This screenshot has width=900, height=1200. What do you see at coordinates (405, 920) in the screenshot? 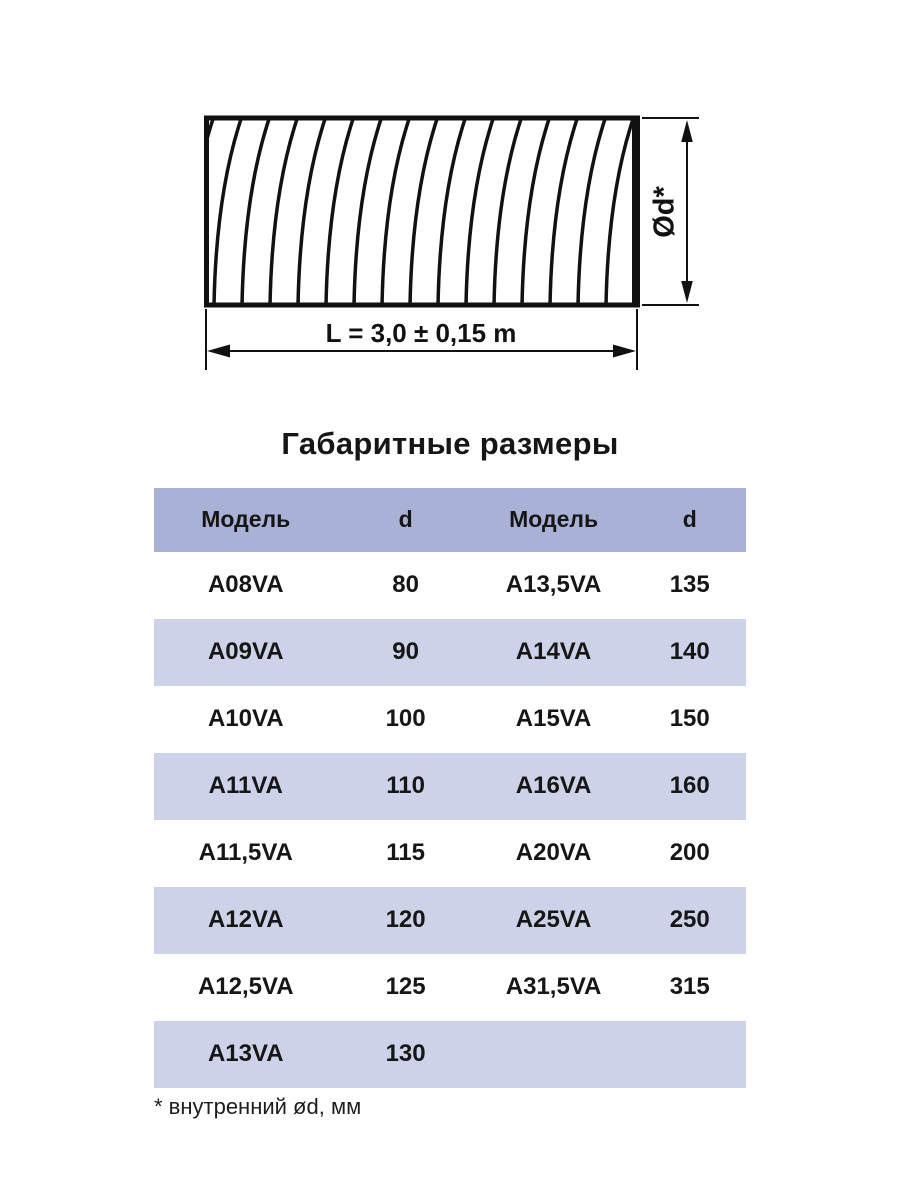
I see `diameter-cell: 120` at bounding box center [405, 920].